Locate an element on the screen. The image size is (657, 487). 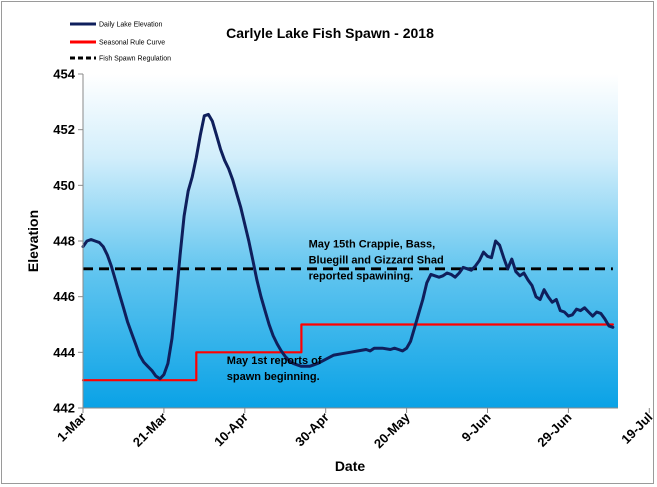
x-tick-label: 29-Jun is located at coordinates (554, 429).